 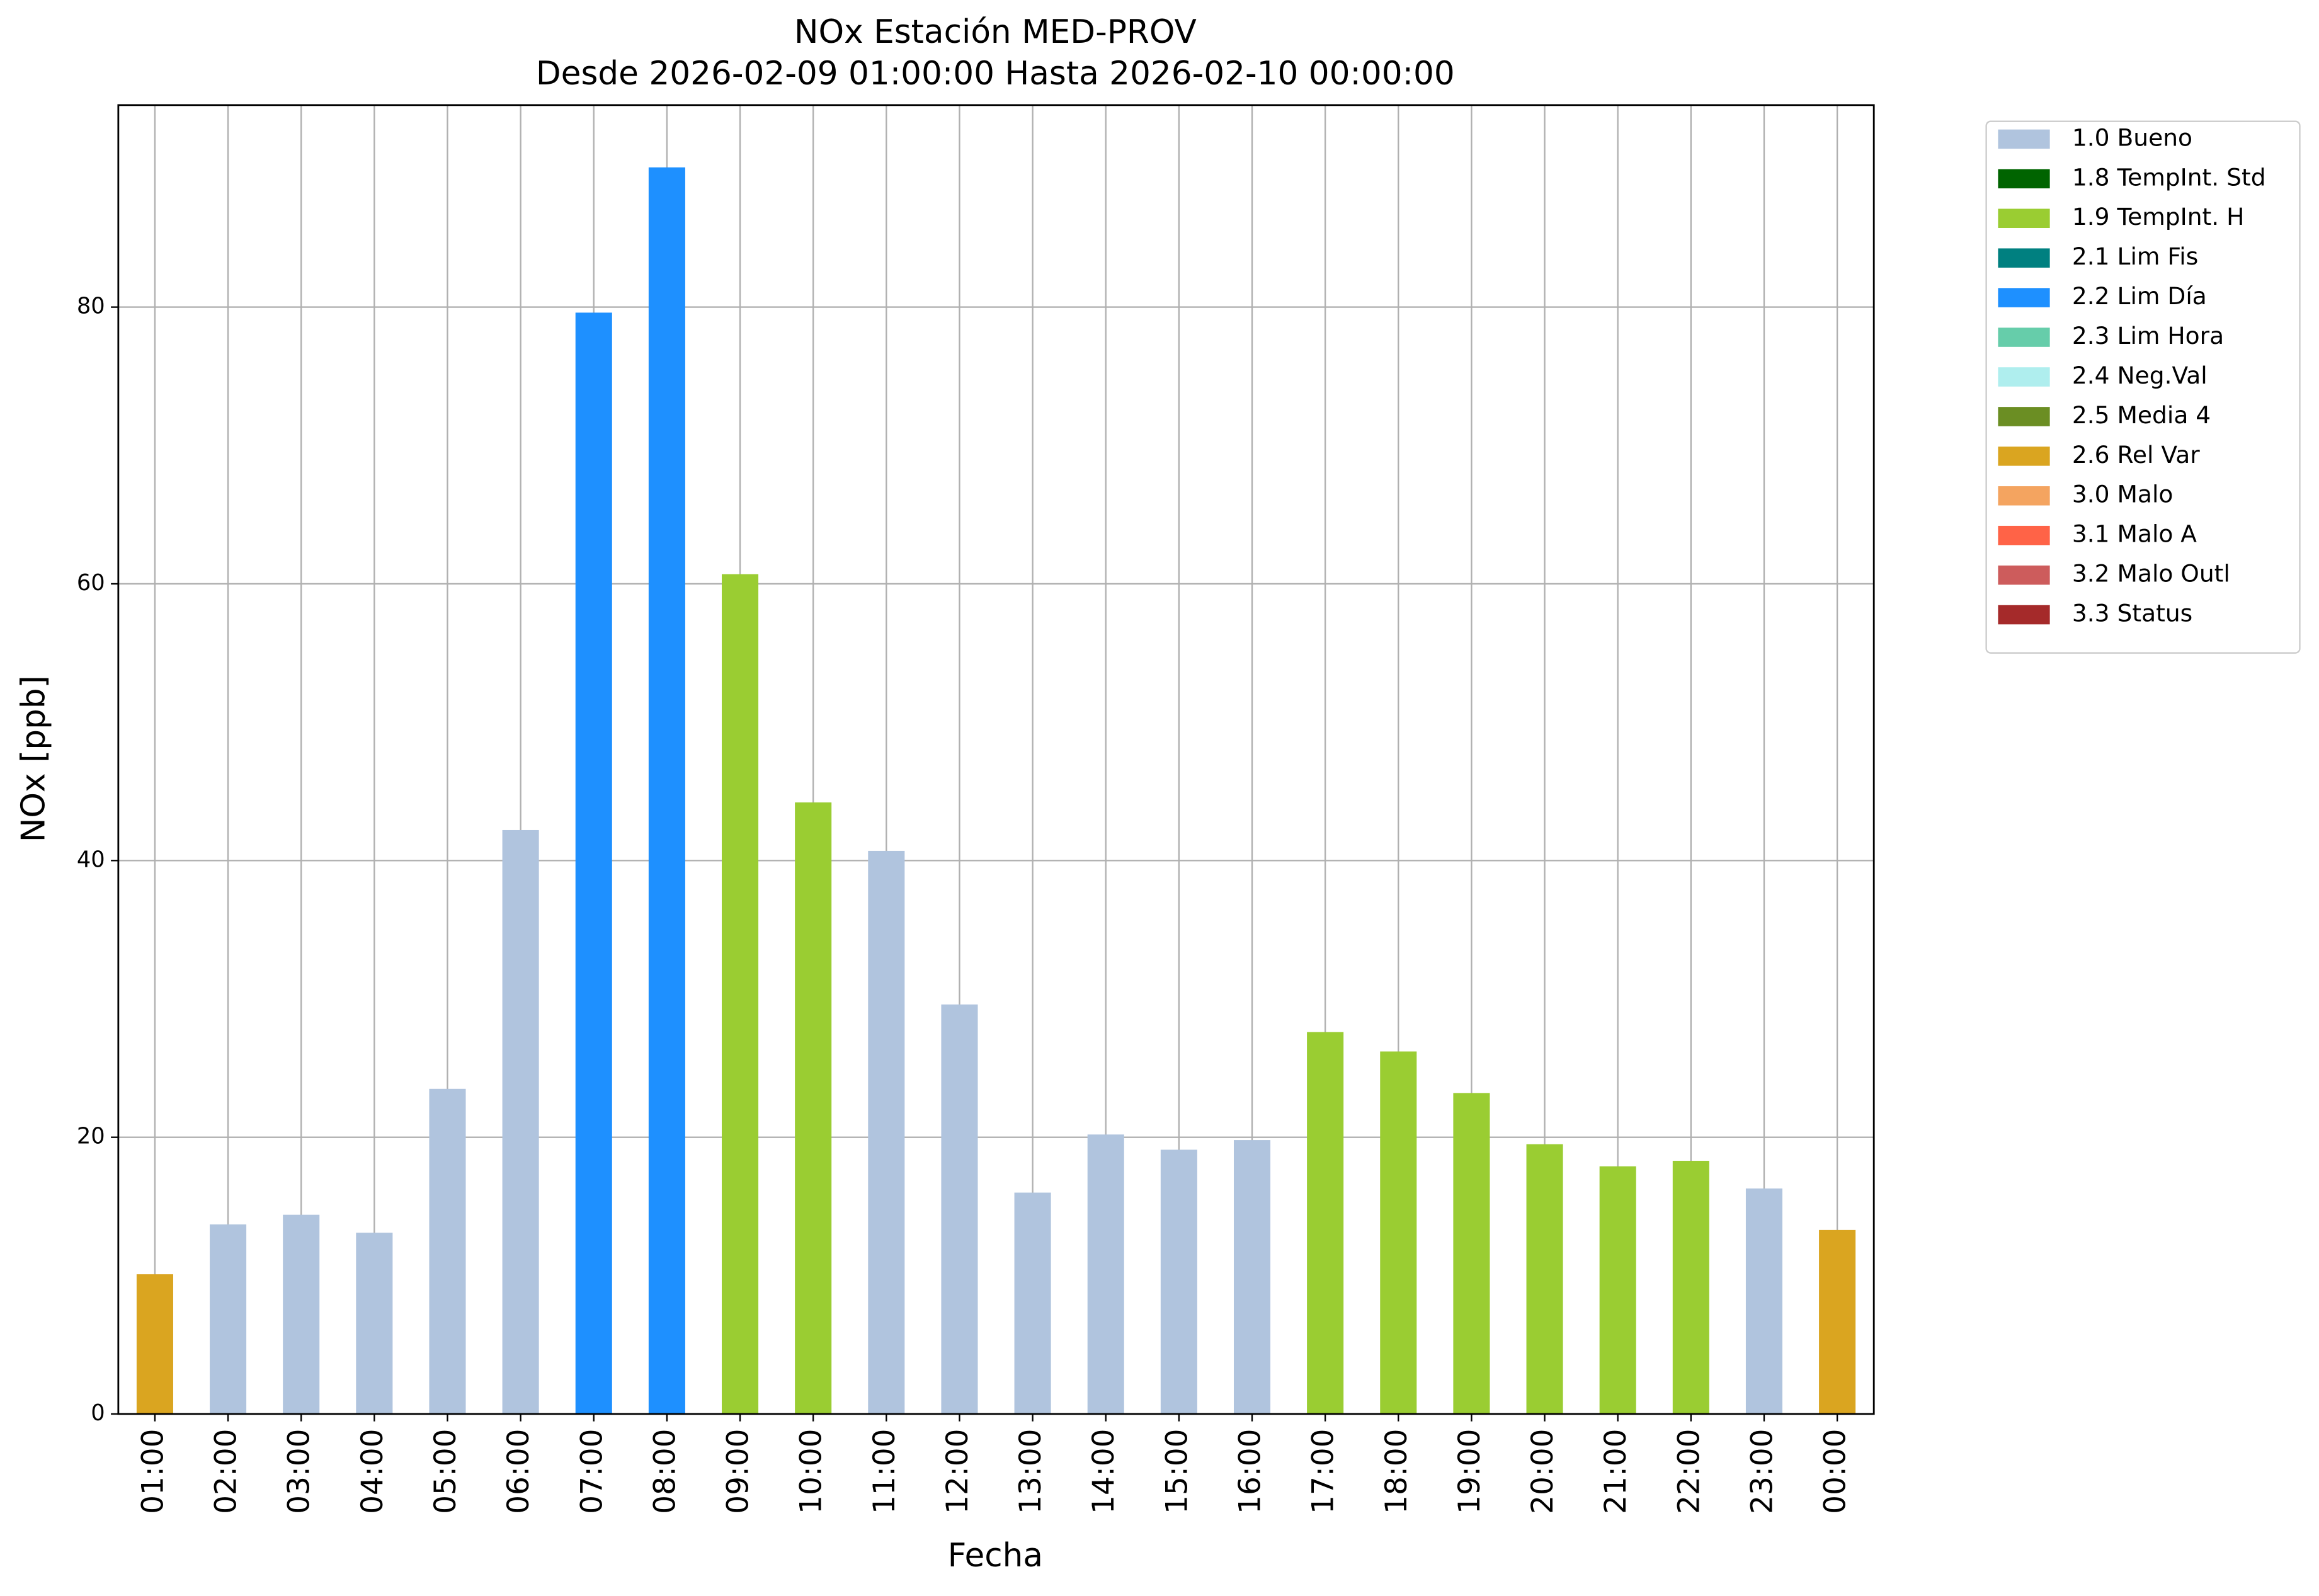 I want to click on x-tick-label: 12:00, so click(x=957, y=1471).